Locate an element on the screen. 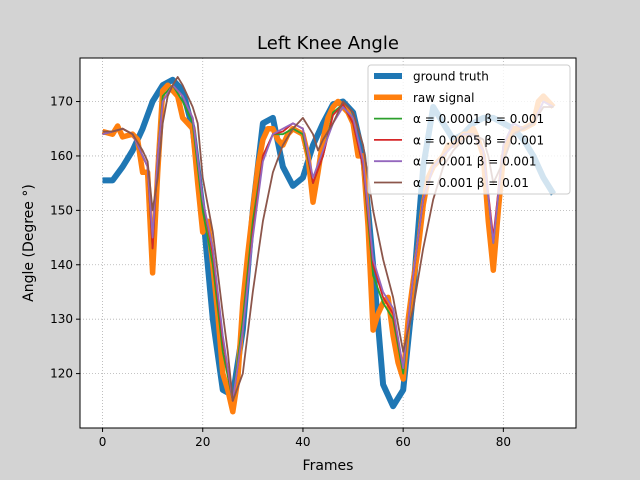 This screenshot has height=480, width=640. chart-title: Left Knee Angle is located at coordinates (328, 43).